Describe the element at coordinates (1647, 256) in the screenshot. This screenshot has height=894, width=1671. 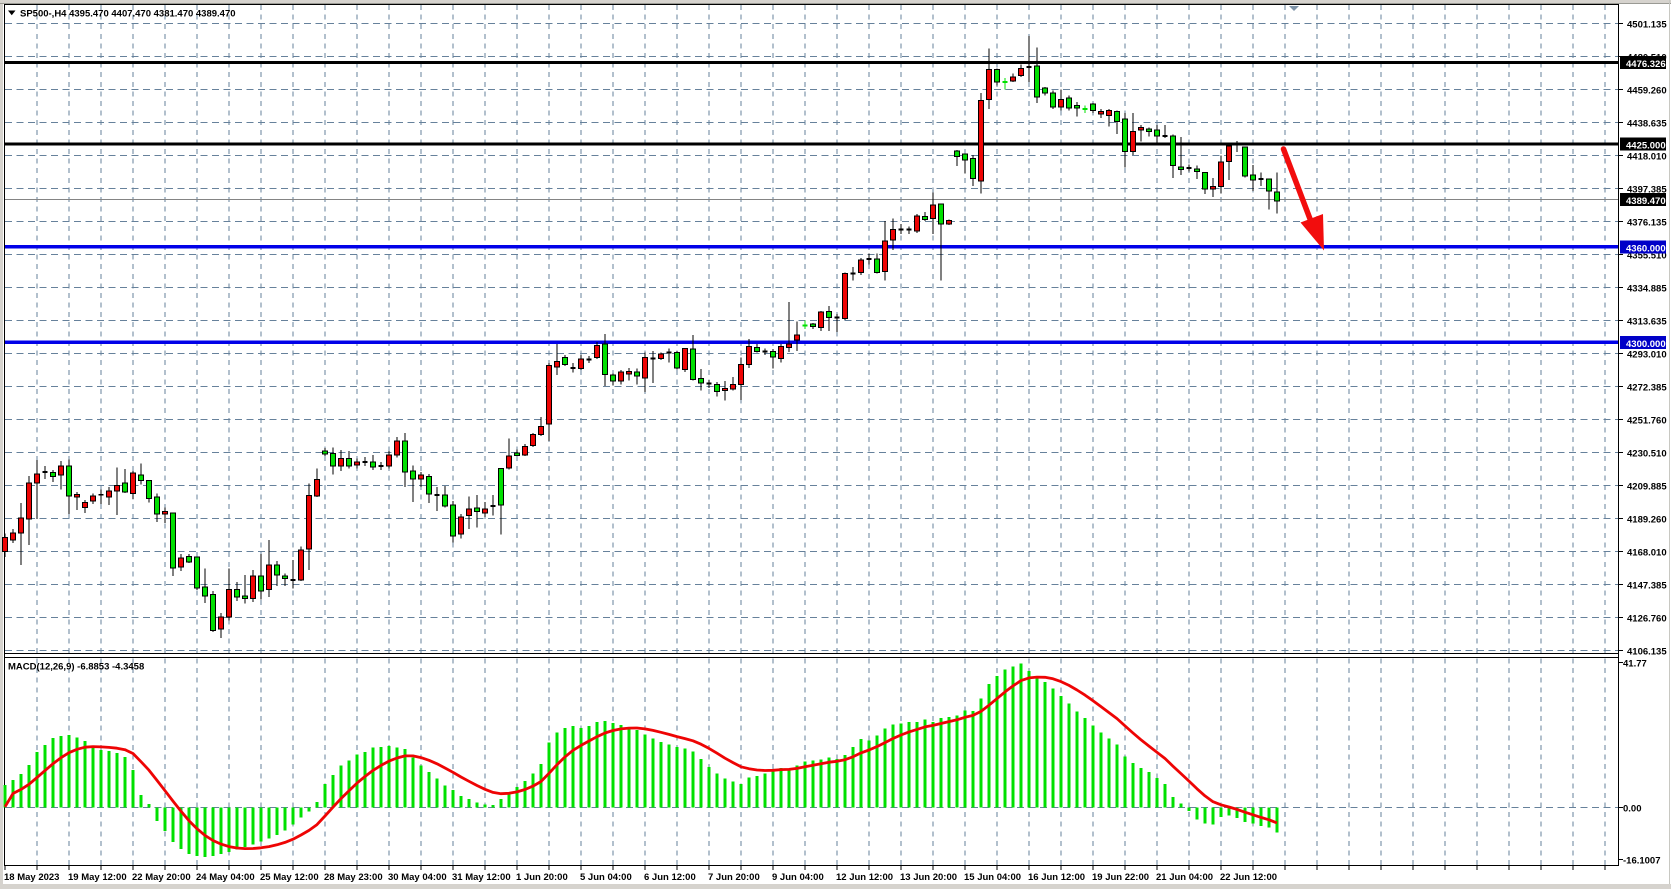
I see `svg-text: 4355.510` at that location.